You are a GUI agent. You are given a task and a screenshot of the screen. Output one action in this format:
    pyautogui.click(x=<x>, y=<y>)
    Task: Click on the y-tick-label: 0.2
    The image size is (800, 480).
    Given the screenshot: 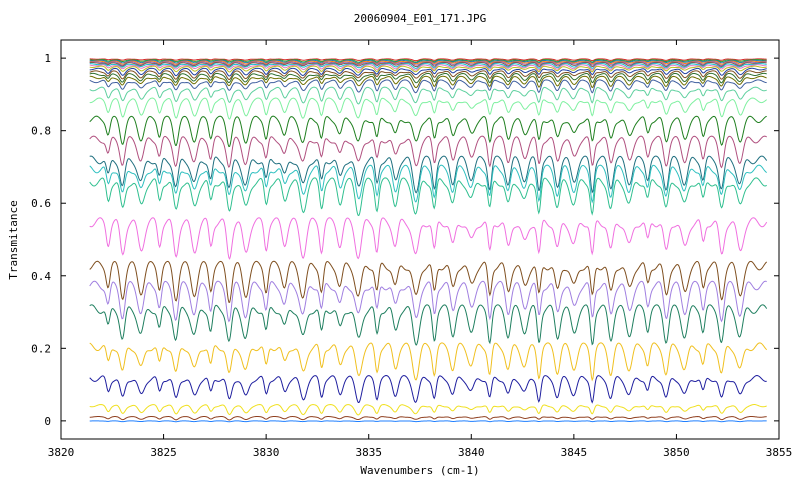 What is the action you would take?
    pyautogui.click(x=41, y=348)
    